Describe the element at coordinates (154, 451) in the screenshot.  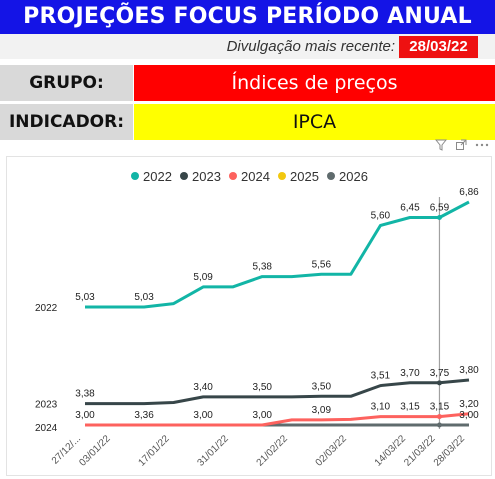
I see `x-tick-label: 17/01/22` at that location.